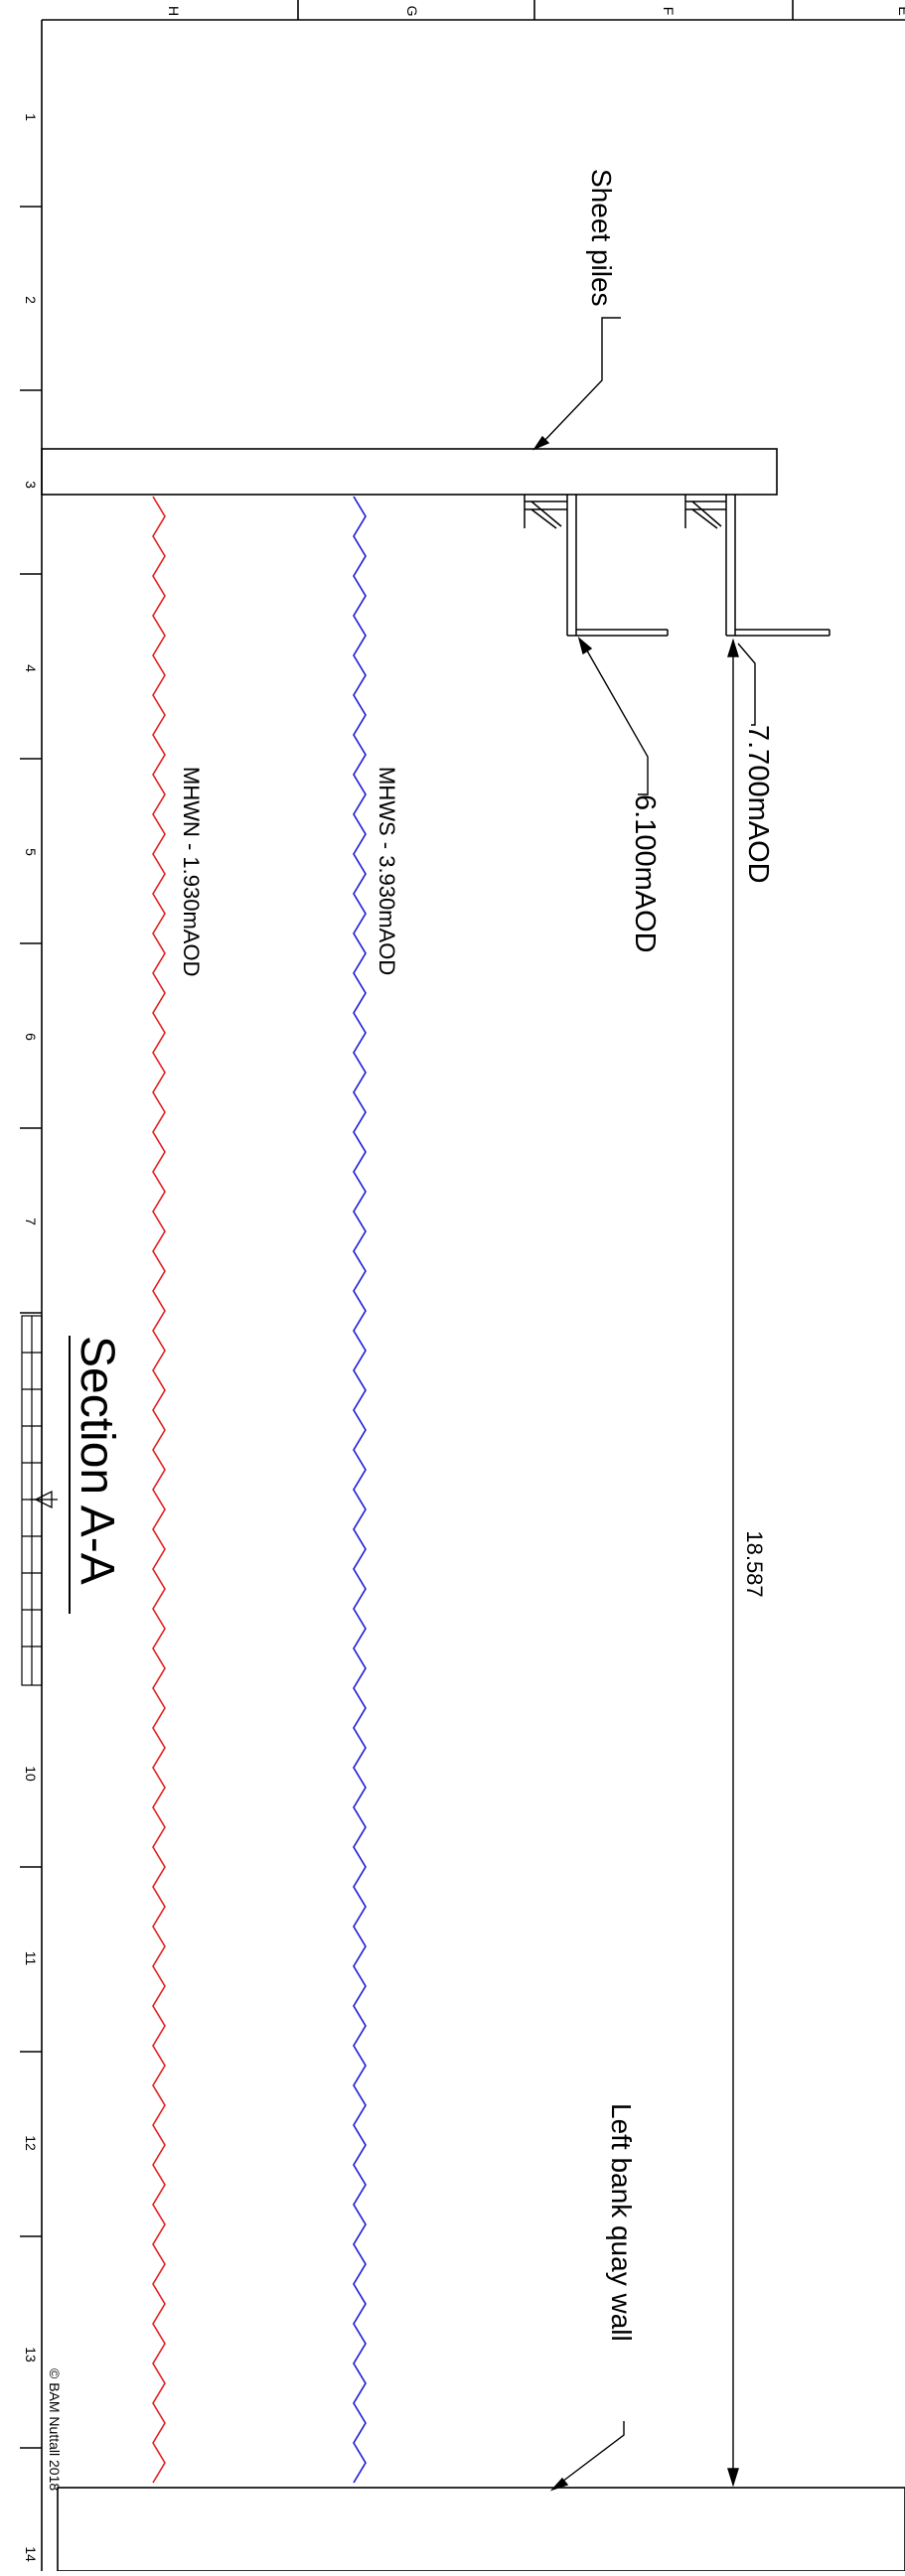 This screenshot has width=905, height=2576. What do you see at coordinates (97, 1461) in the screenshot?
I see `section-title: Section A-A` at bounding box center [97, 1461].